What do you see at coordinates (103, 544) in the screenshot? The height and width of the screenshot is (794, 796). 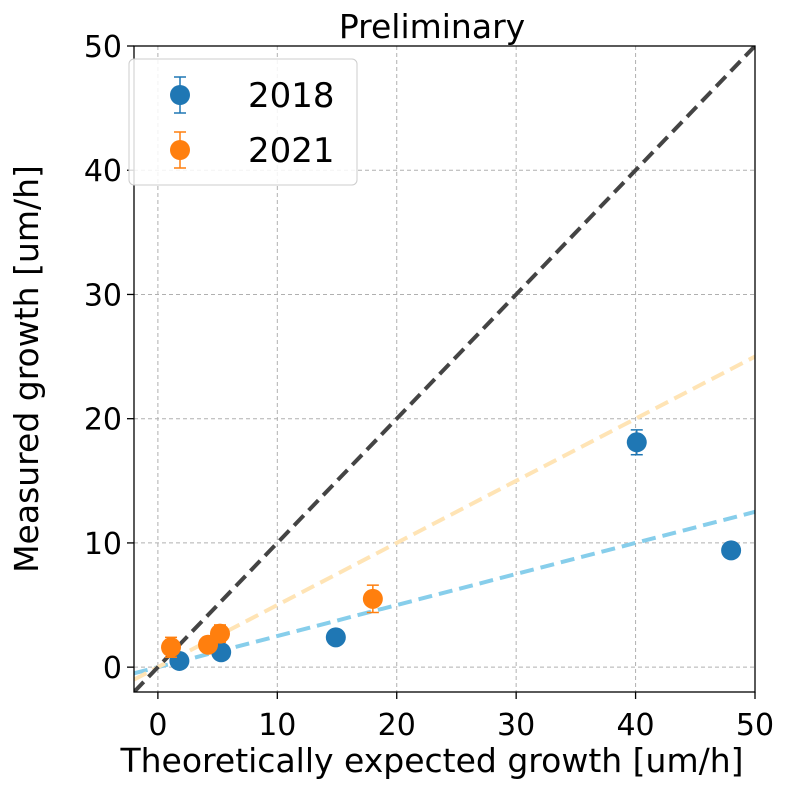 I see `y-tick-label: 10` at bounding box center [103, 544].